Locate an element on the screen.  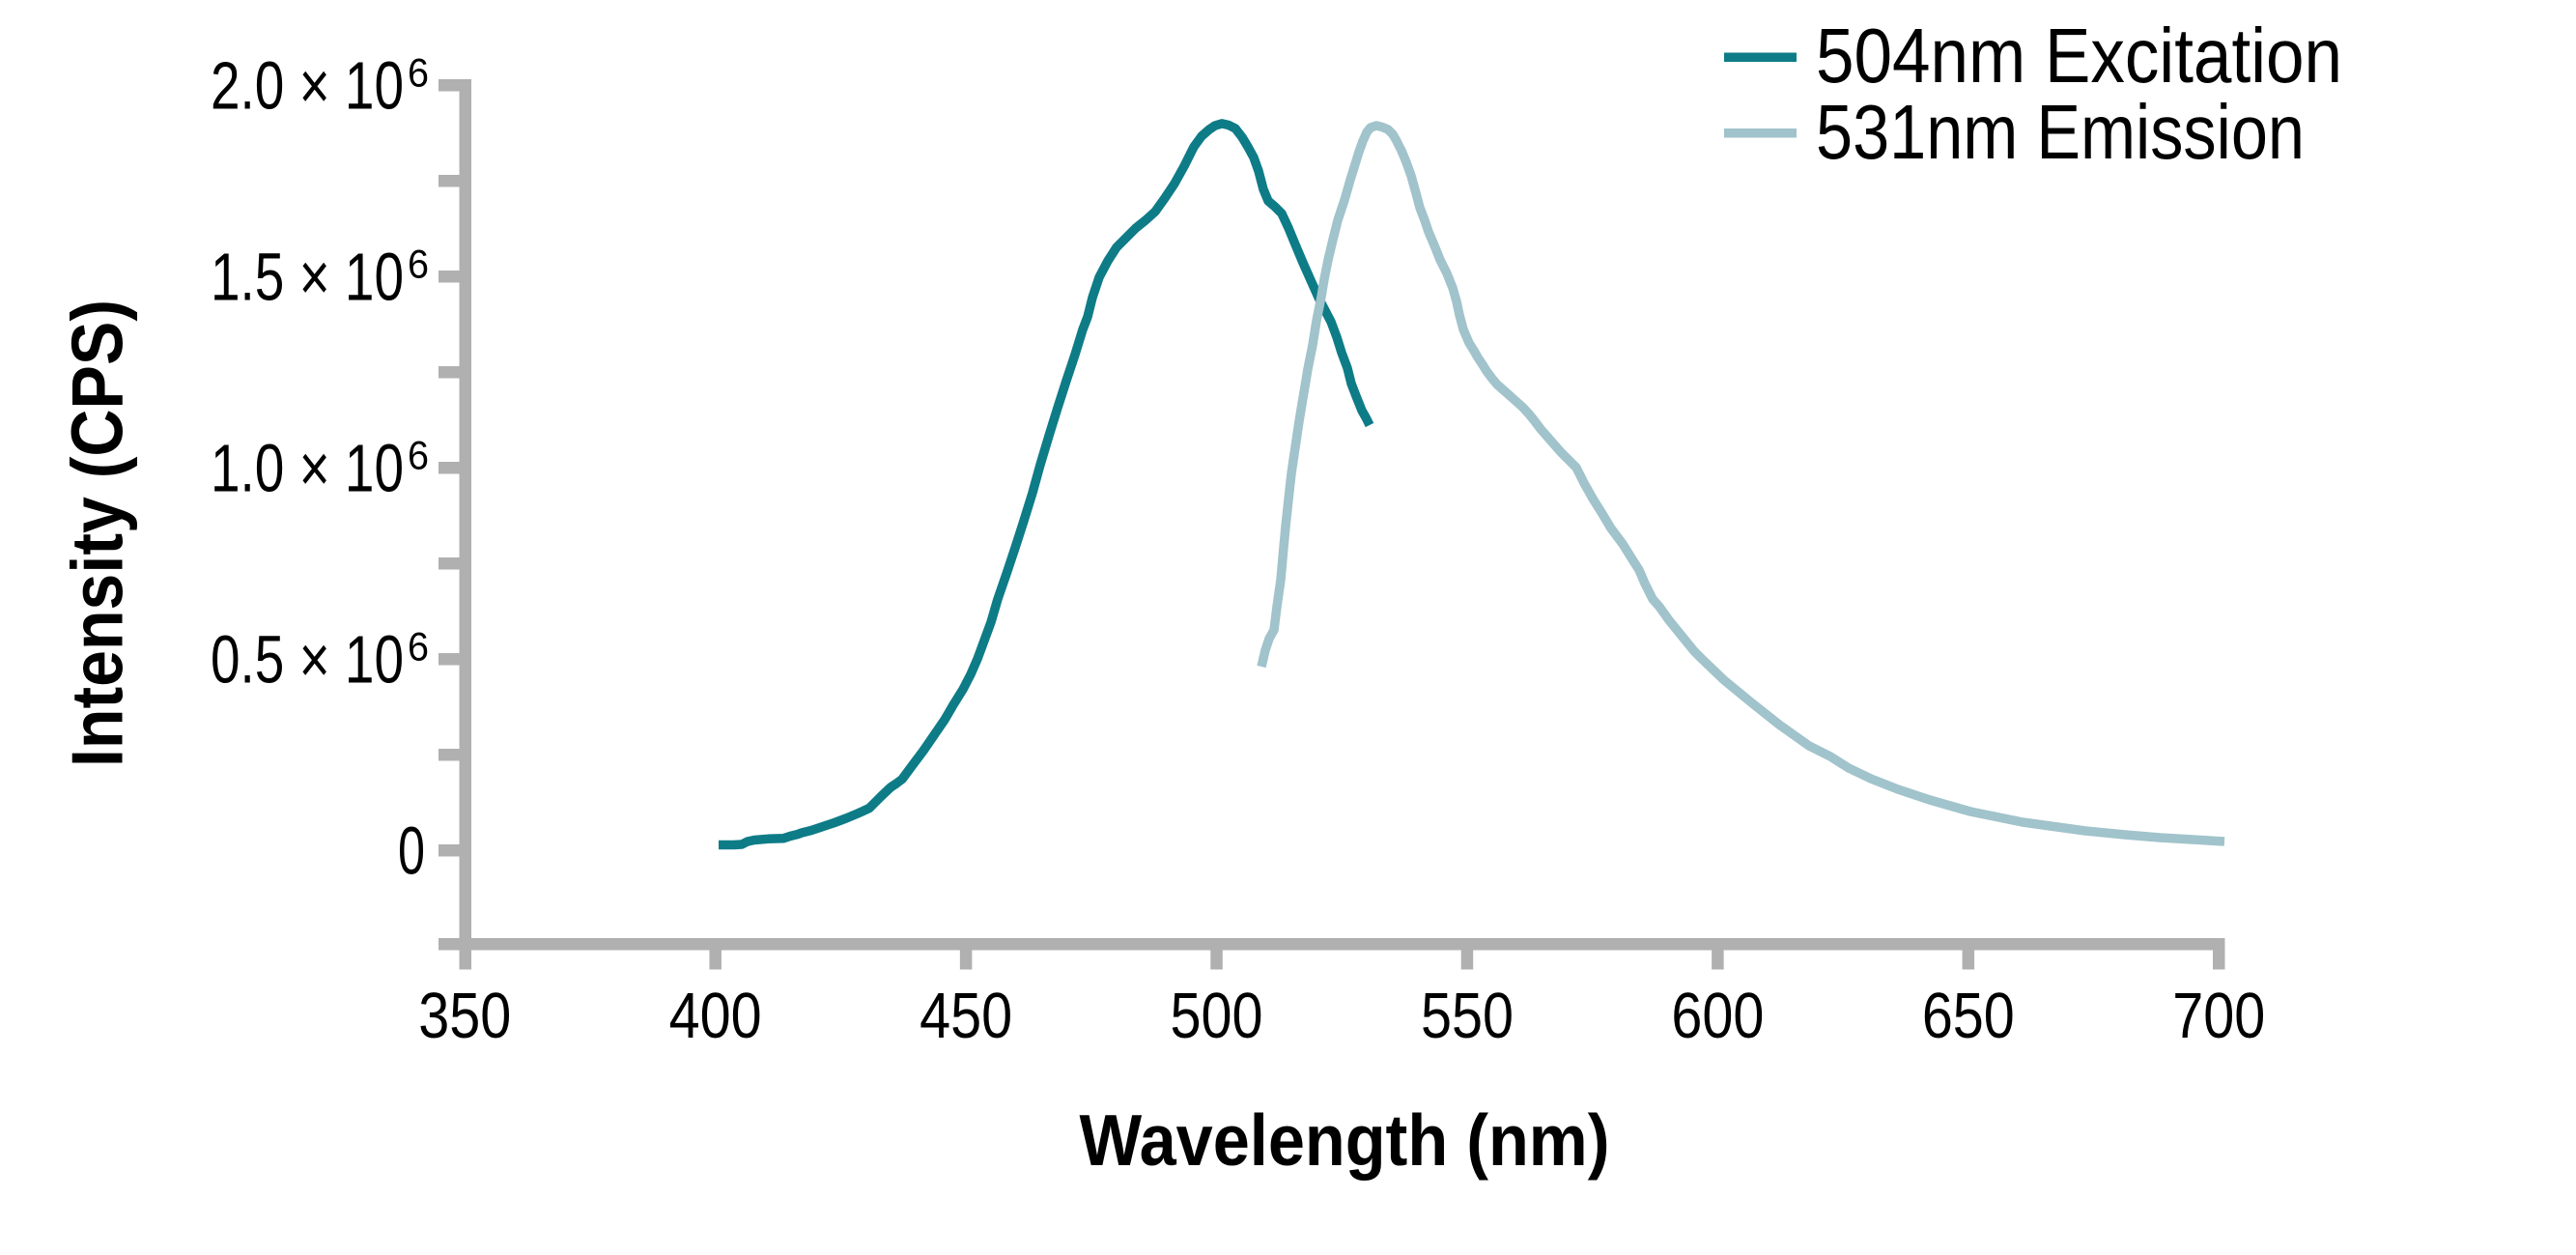
svg-text: 600 is located at coordinates (1717, 1016).